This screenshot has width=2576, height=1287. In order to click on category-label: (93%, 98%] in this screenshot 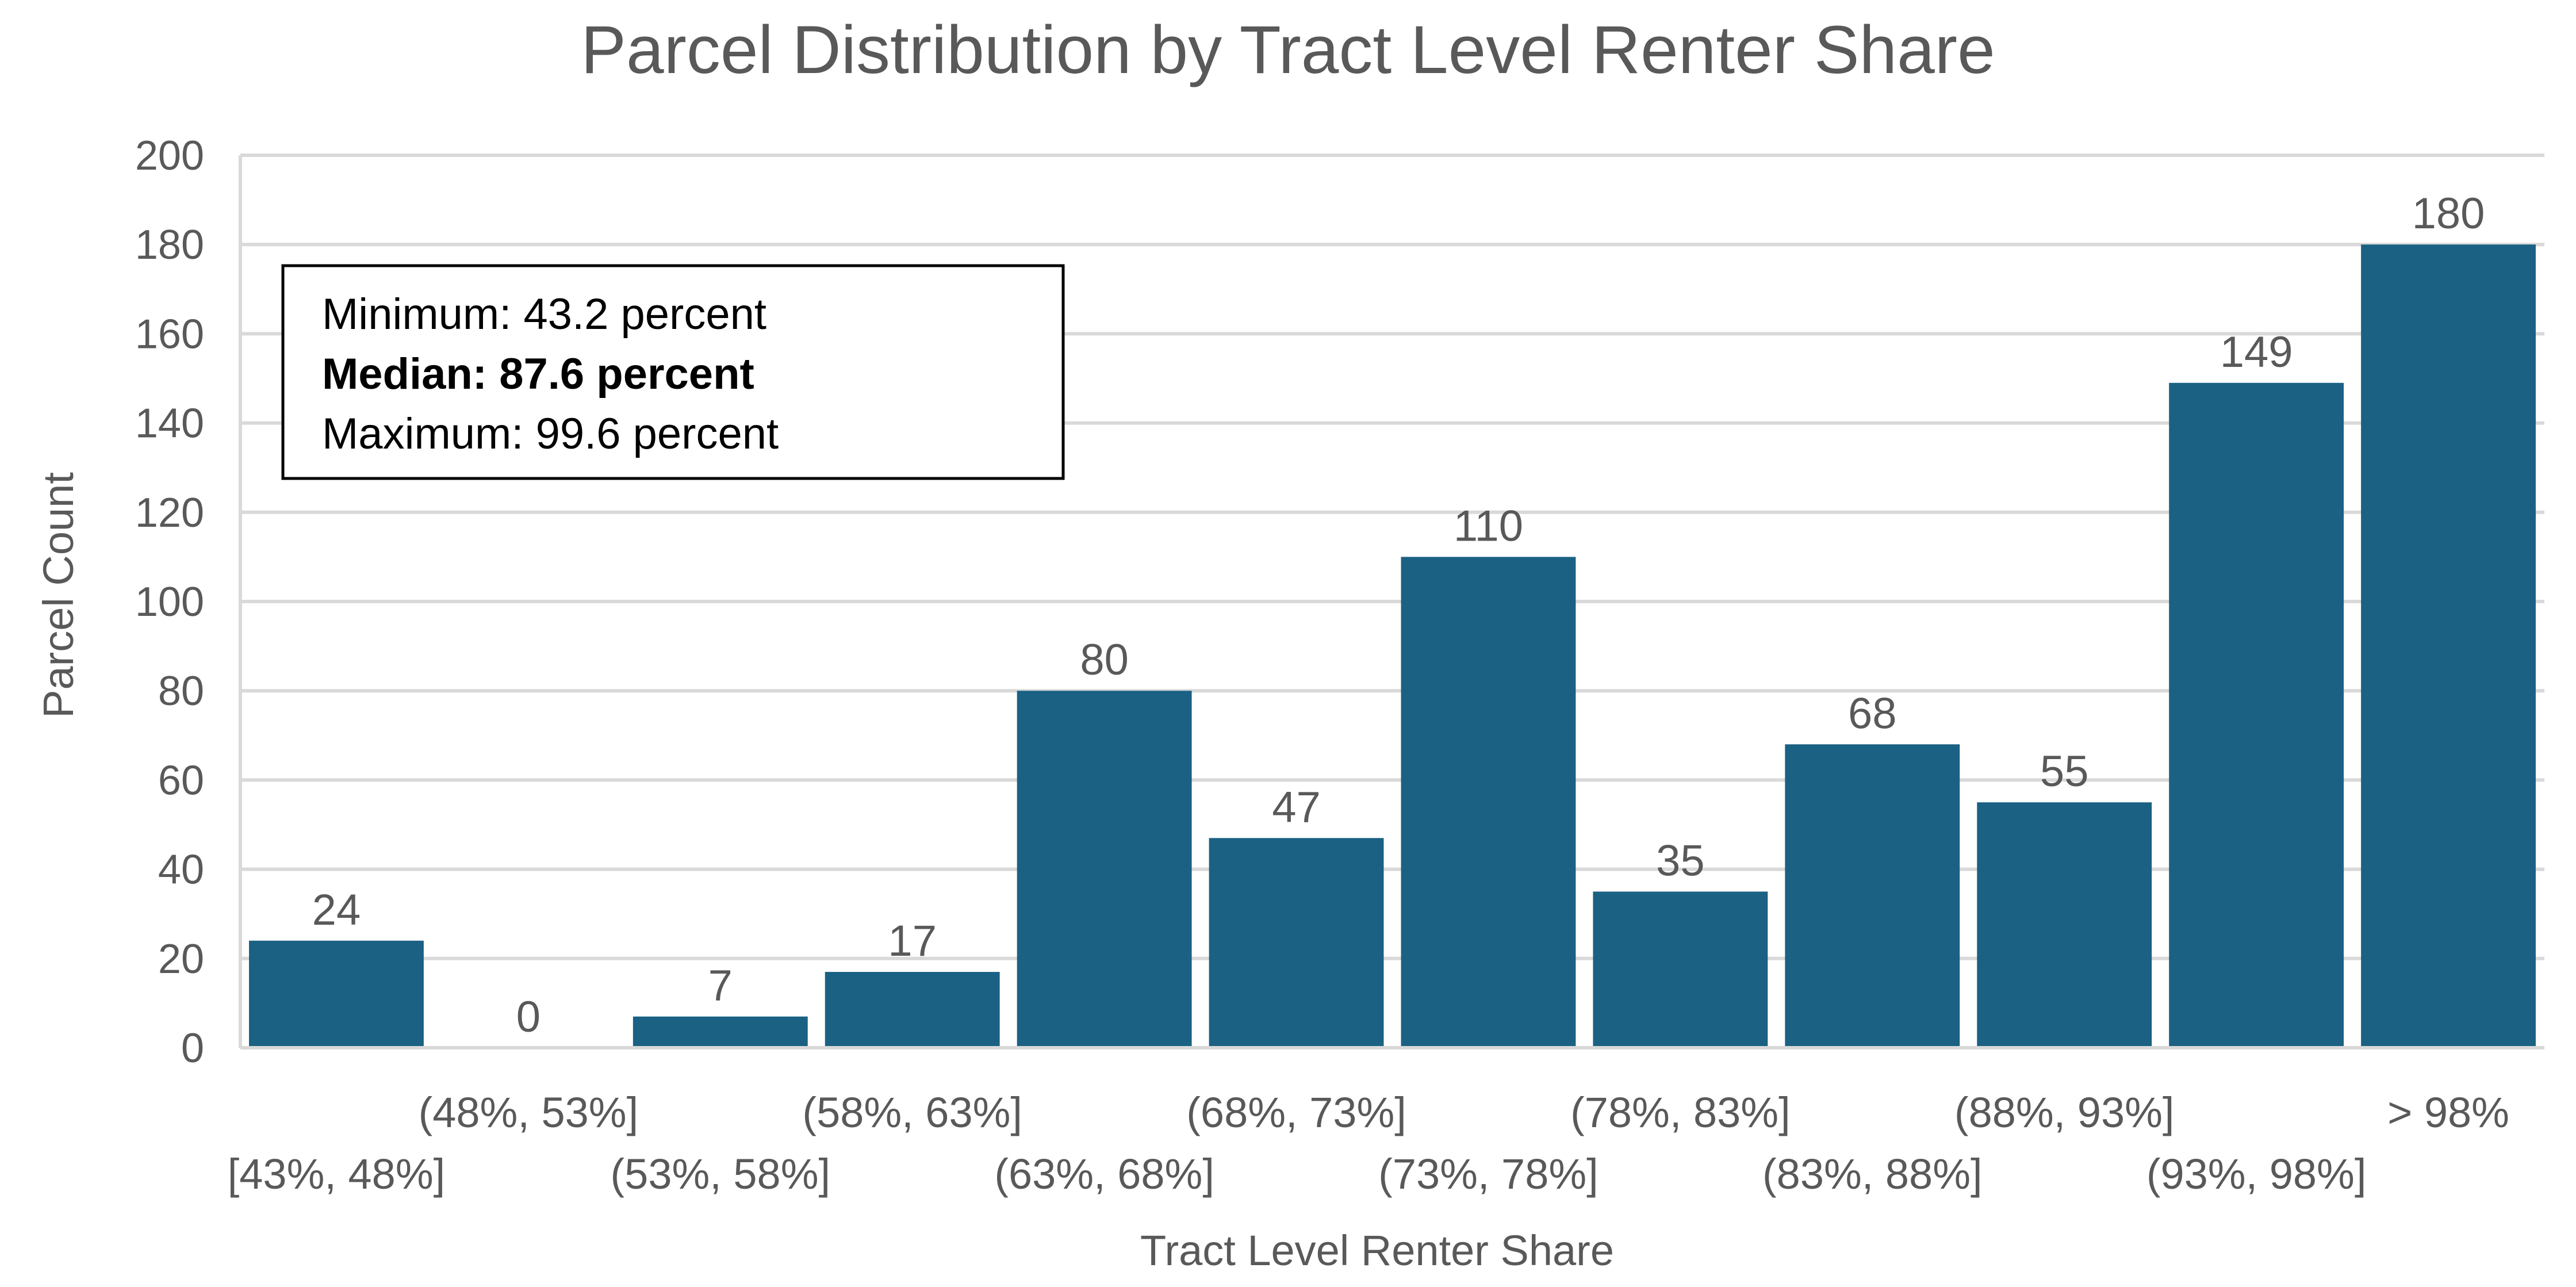, I will do `click(2256, 1174)`.